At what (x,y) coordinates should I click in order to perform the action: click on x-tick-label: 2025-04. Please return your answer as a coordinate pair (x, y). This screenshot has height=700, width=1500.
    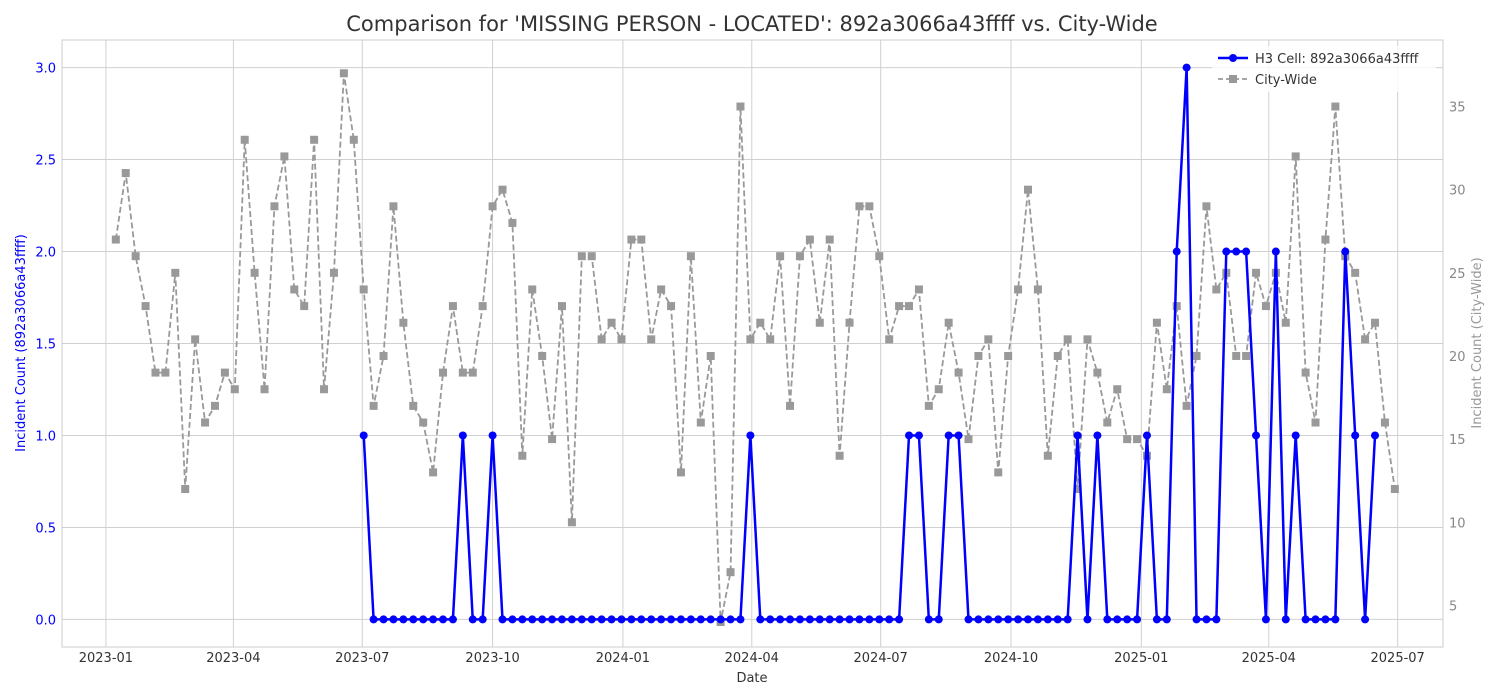
    Looking at the image, I should click on (1269, 658).